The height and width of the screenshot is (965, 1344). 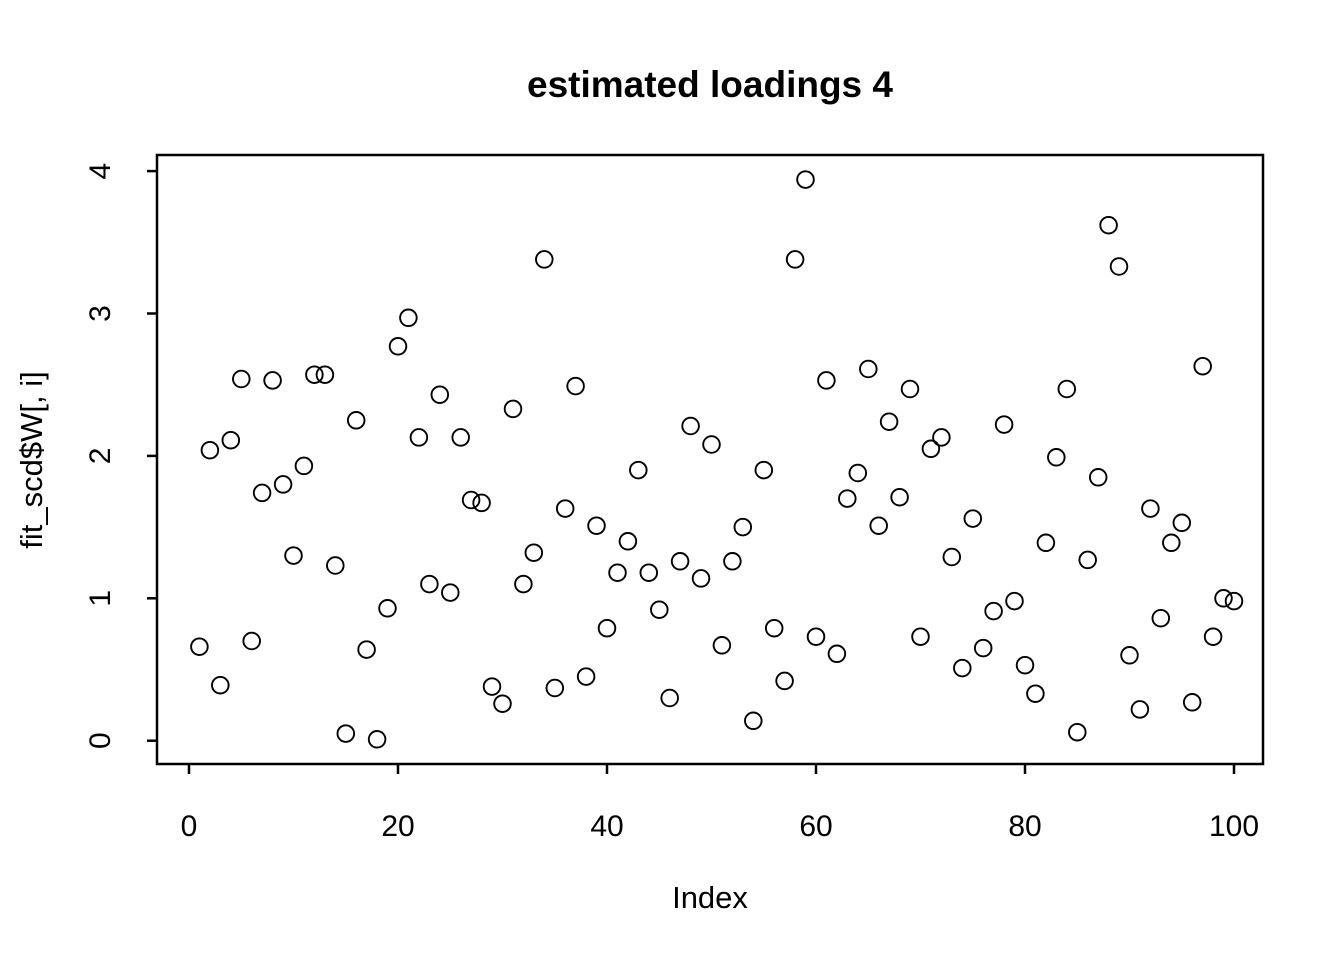 I want to click on chart-title: estimated loadings 4, so click(x=710, y=84).